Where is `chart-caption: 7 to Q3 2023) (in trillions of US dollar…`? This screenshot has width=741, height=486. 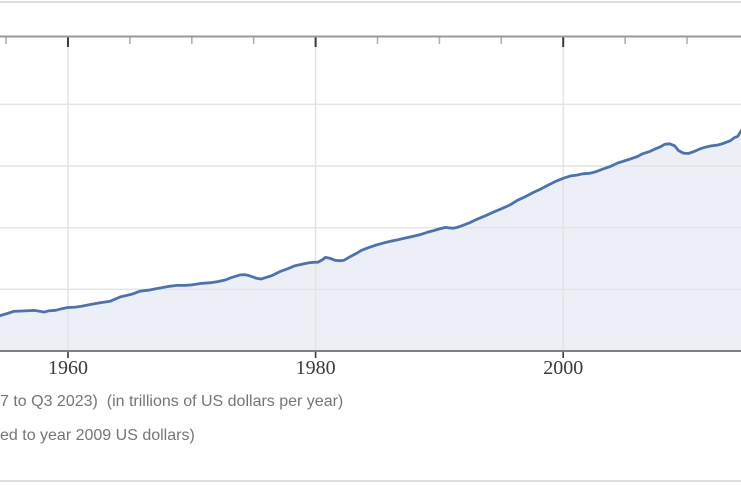
chart-caption: 7 to Q3 2023) (in trillions of US dollar… is located at coordinates (370, 426).